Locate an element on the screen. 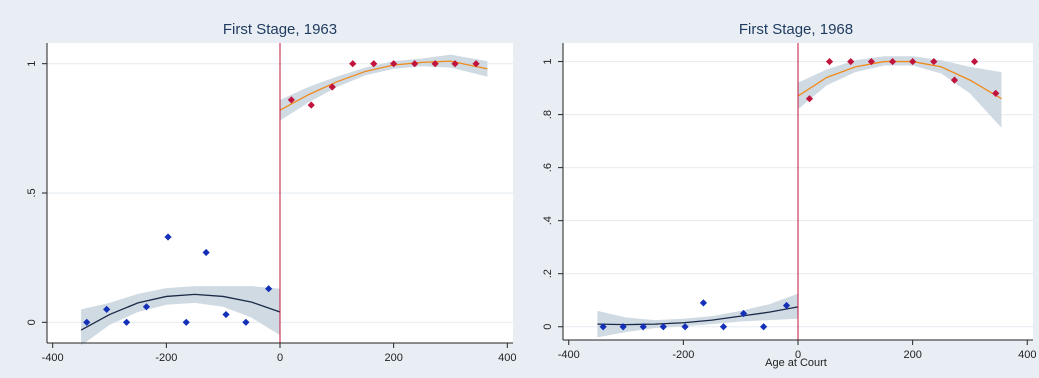 This screenshot has width=1039, height=378. x-axis-title: Age at Court is located at coordinates (796, 363).